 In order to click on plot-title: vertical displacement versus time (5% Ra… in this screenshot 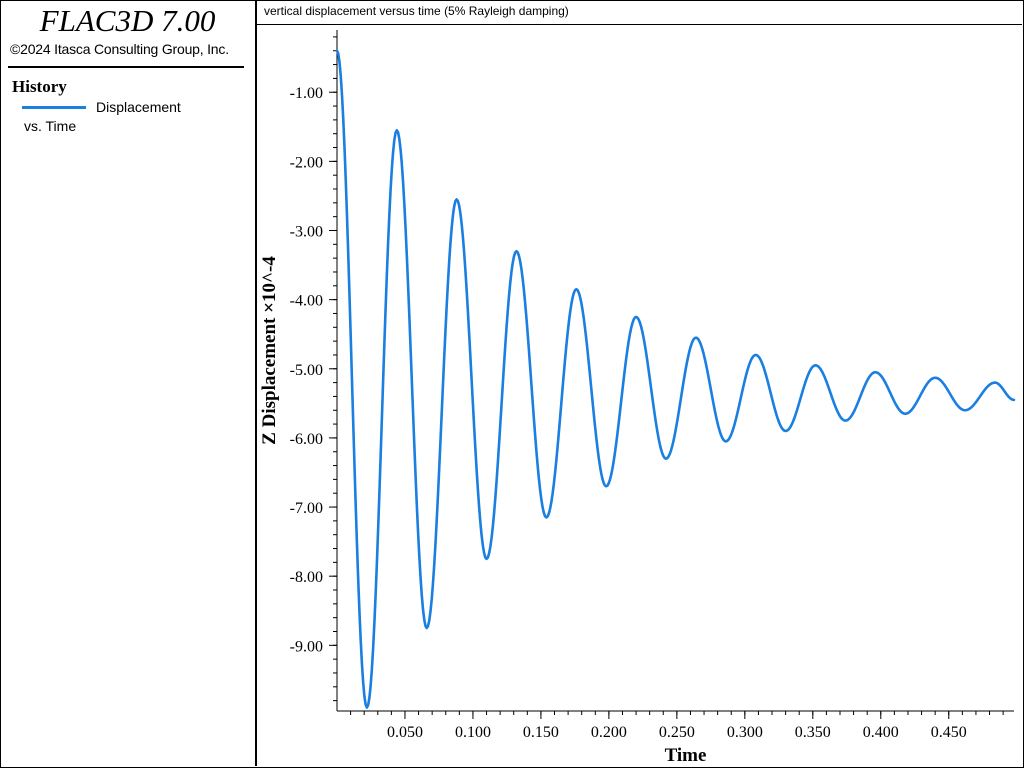, I will do `click(416, 11)`.